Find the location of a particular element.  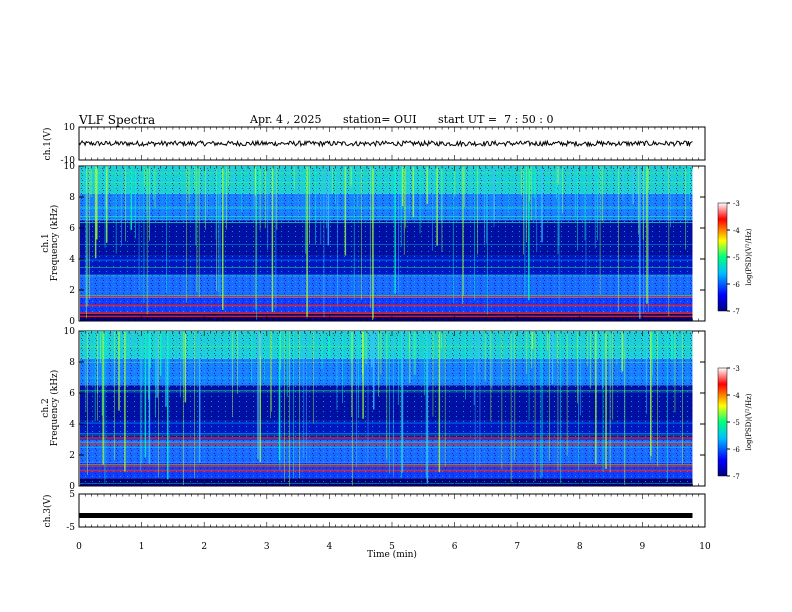

ch1-colorbar-label: log(PSD)(V²/Hz) is located at coordinates (749, 256).